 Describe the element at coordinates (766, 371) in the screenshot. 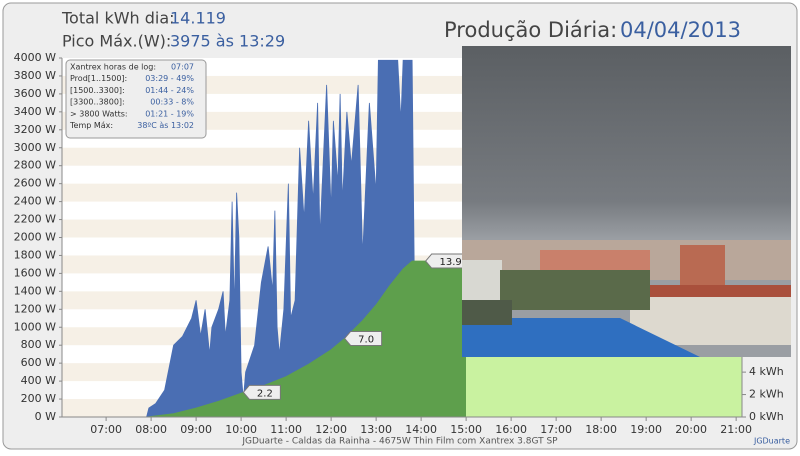

I see `y2-tick-label: 4 kWh` at that location.